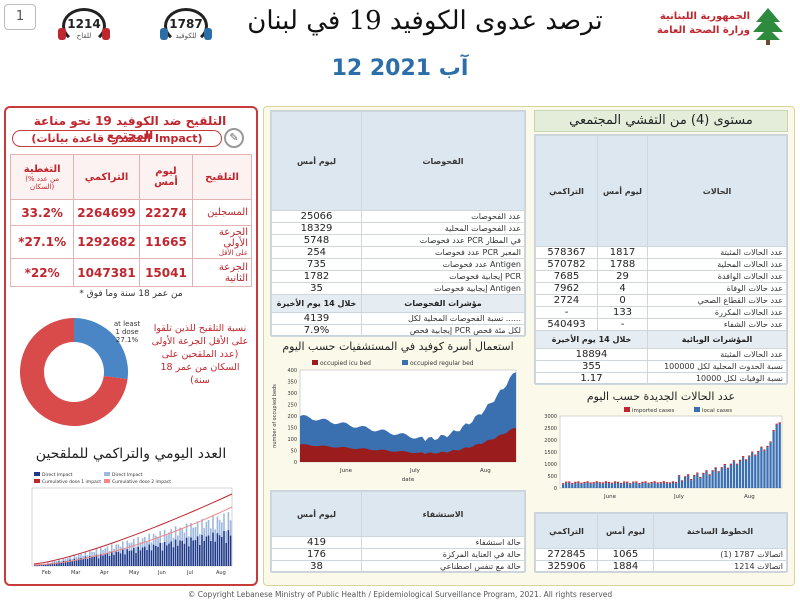 This screenshot has width=800, height=608. I want to click on syringe-icon: ✎, so click(234, 138).